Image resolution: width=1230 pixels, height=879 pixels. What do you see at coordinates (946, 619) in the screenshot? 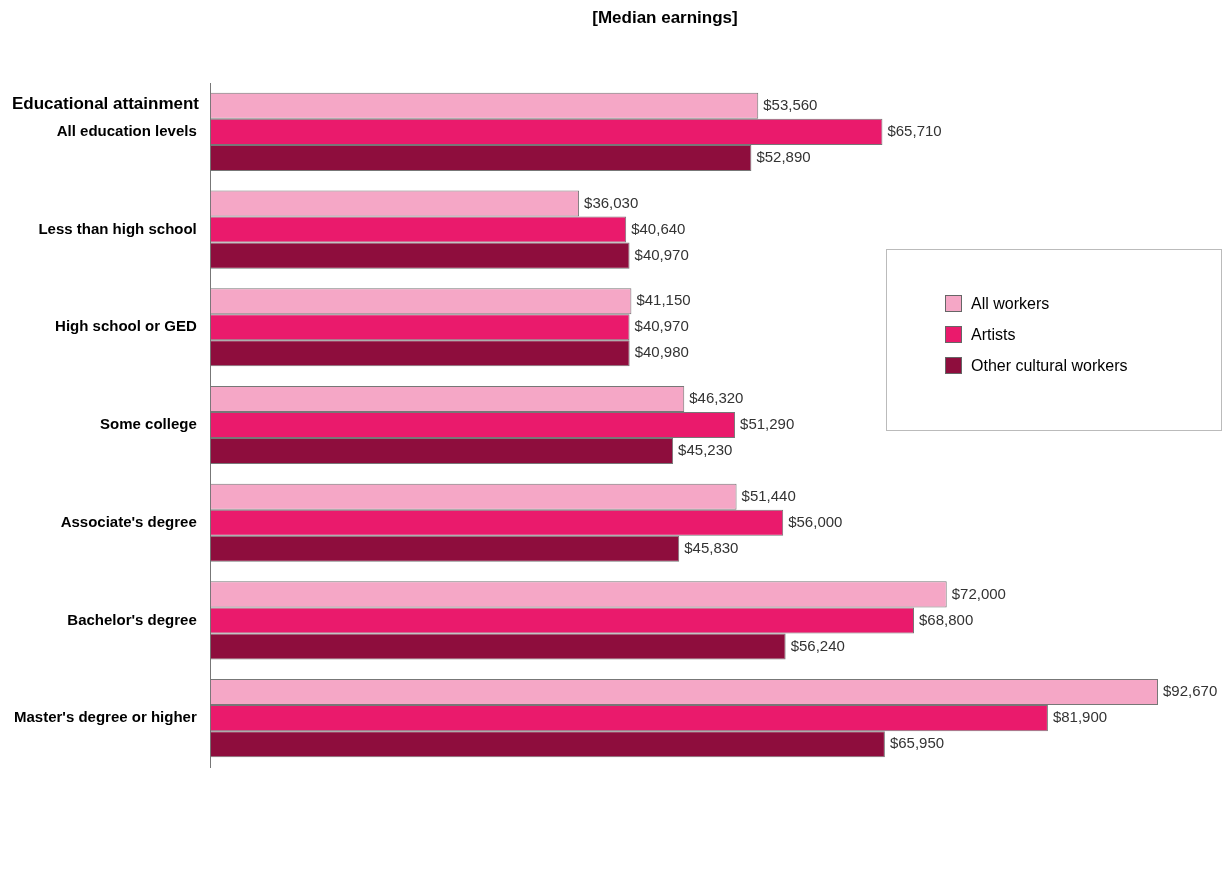
I see `data-label: $68,800` at bounding box center [946, 619].